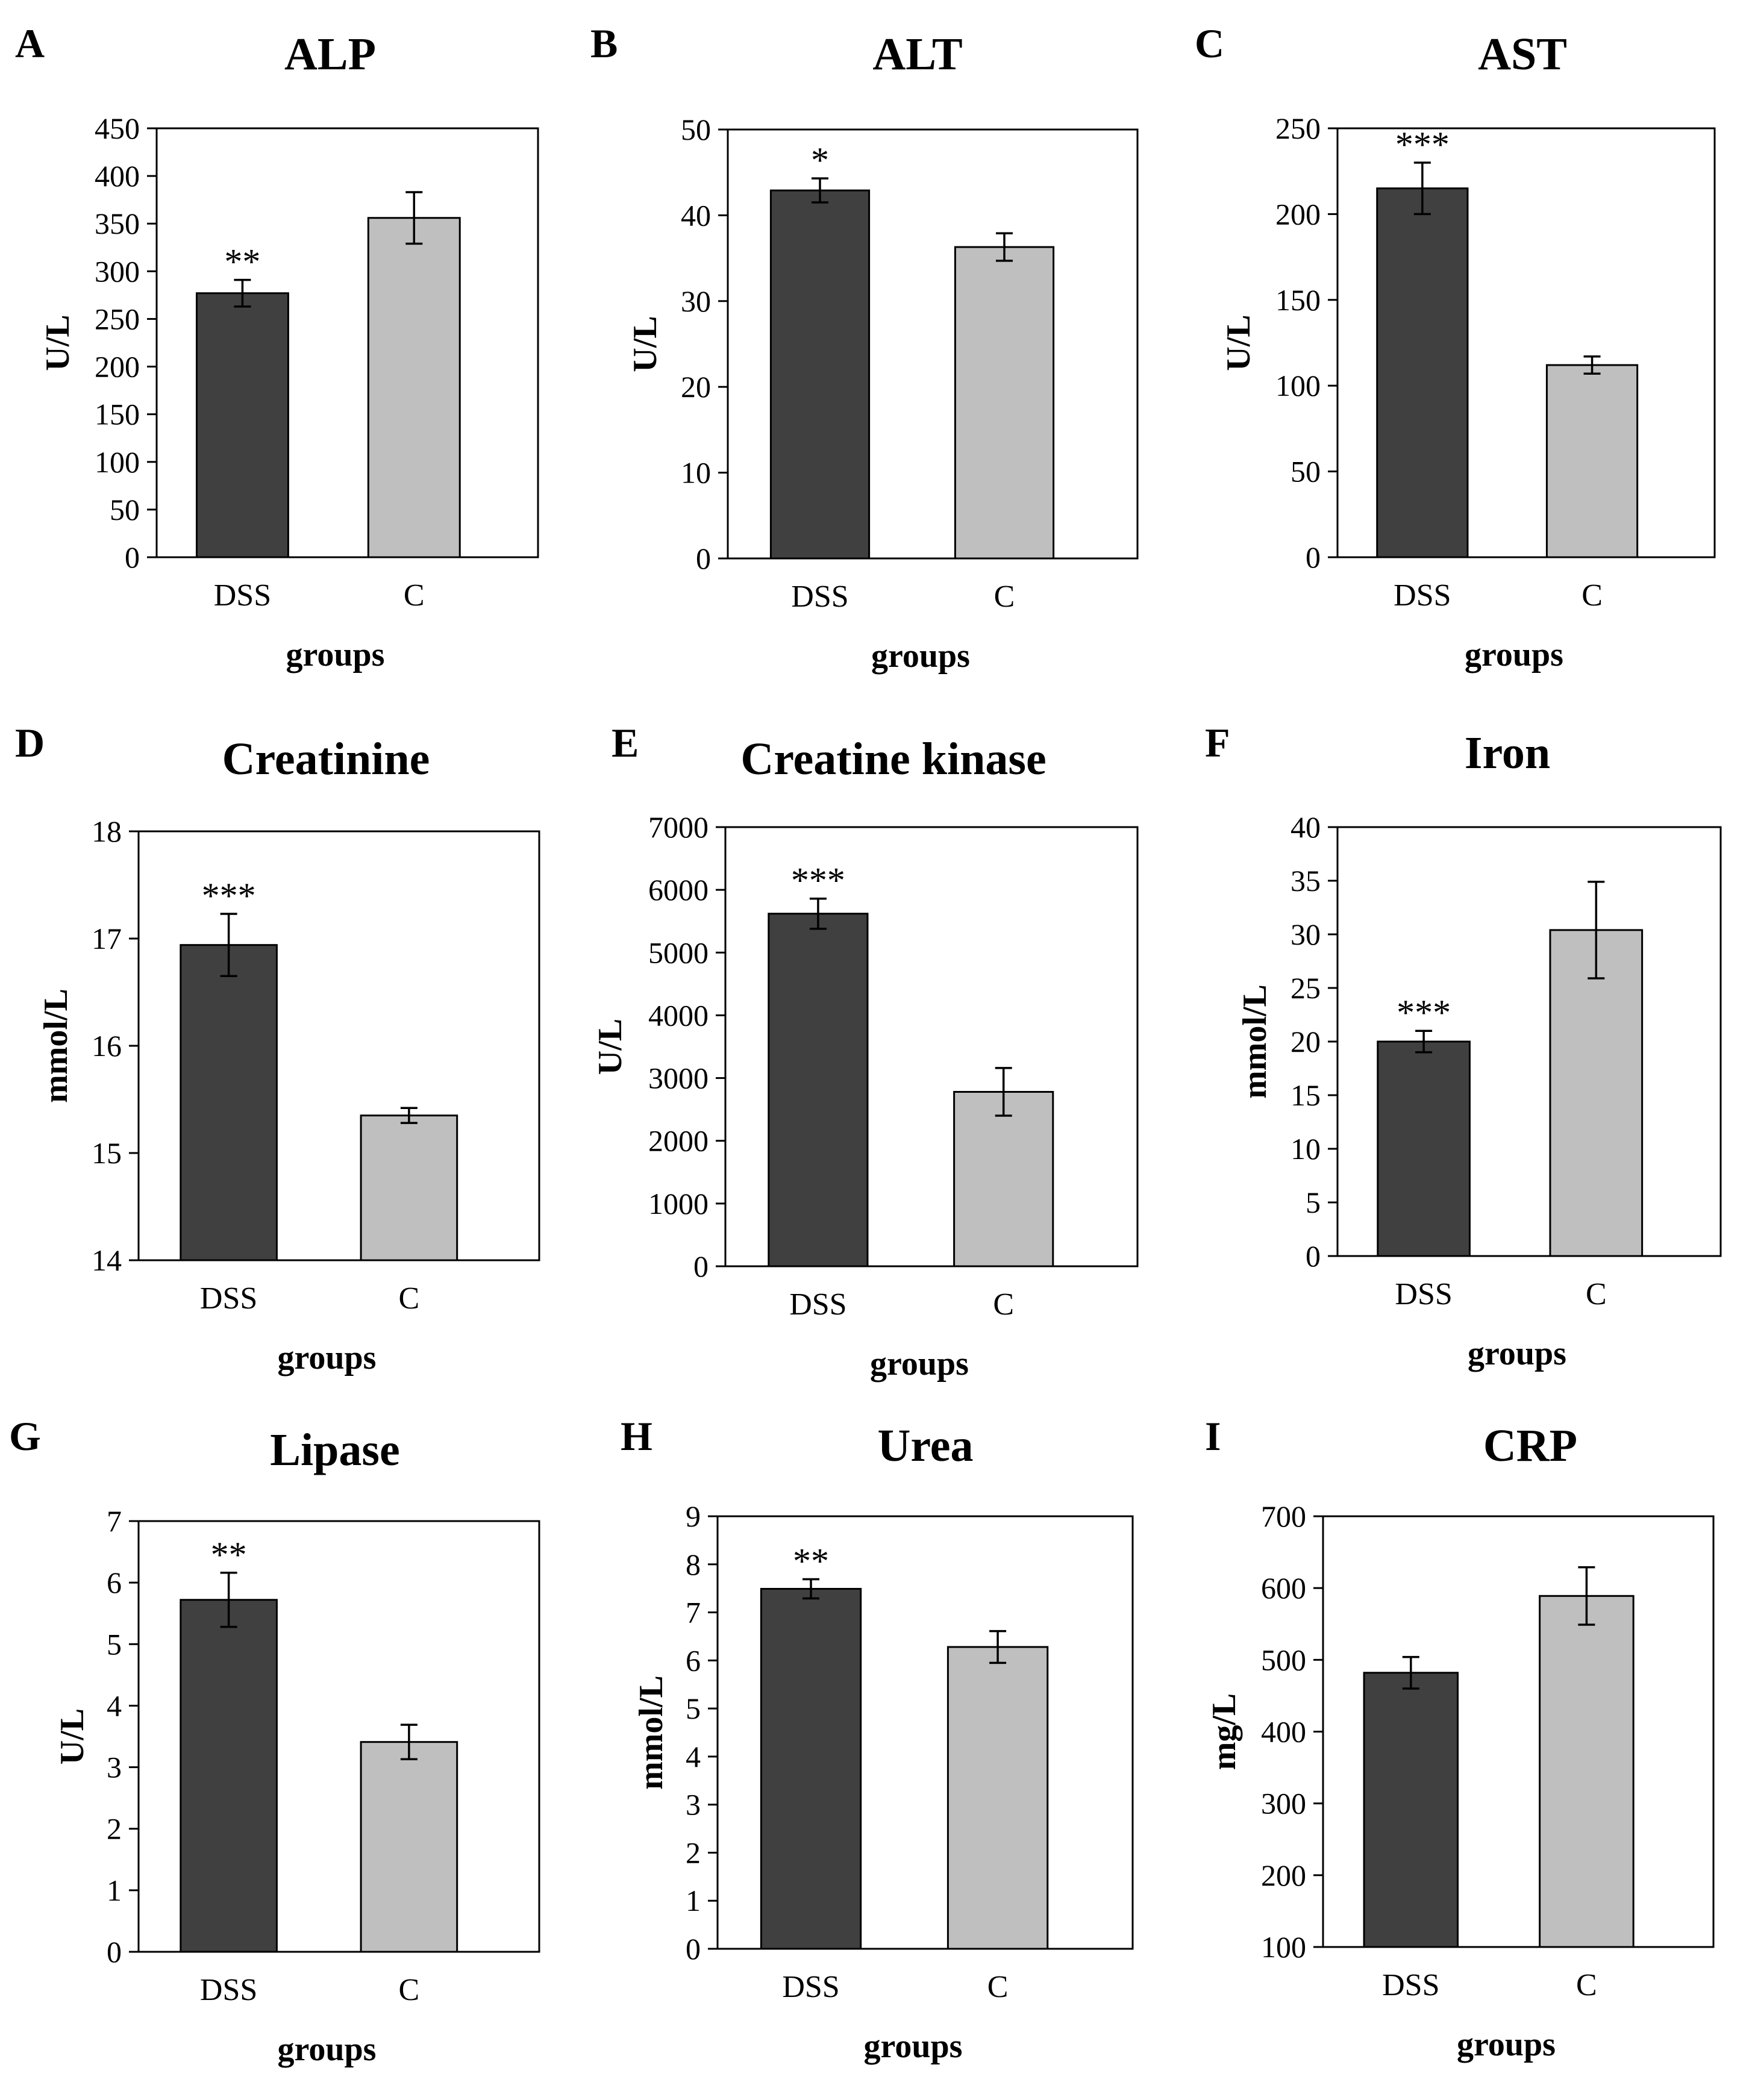 The width and height of the screenshot is (1752, 2100). Describe the element at coordinates (117, 319) in the screenshot. I see `y-tick-label: 250` at that location.